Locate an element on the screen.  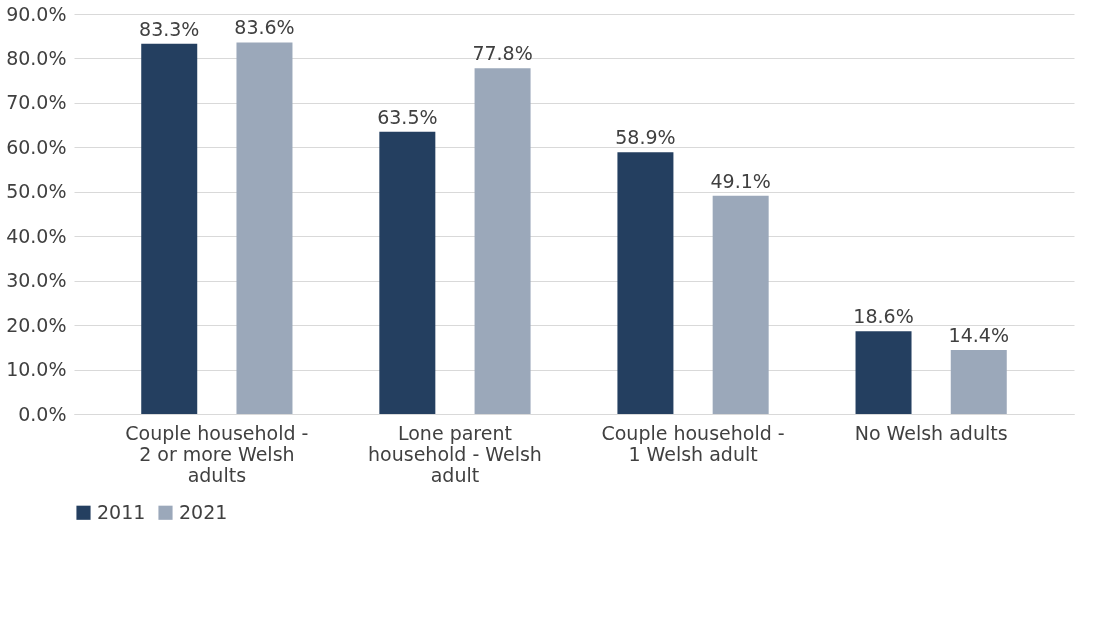
y-tick-label: 50.0% is located at coordinates (36, 191).